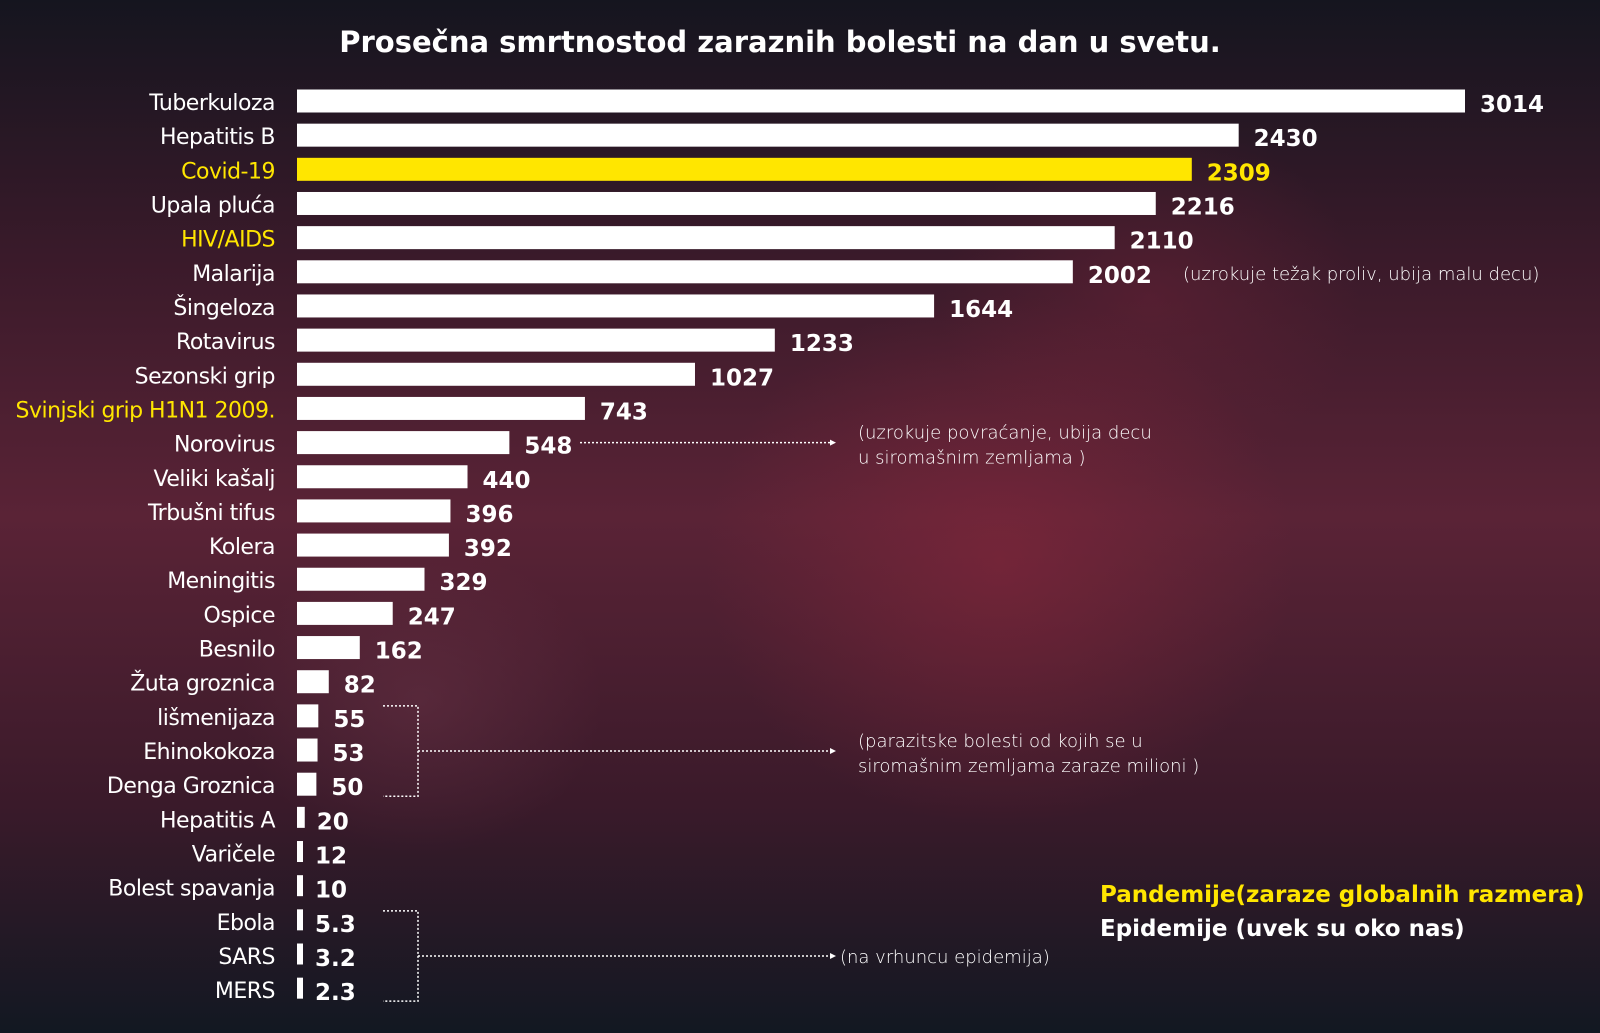 This screenshot has height=1033, width=1600. I want to click on value-label: 2430, so click(1286, 139).